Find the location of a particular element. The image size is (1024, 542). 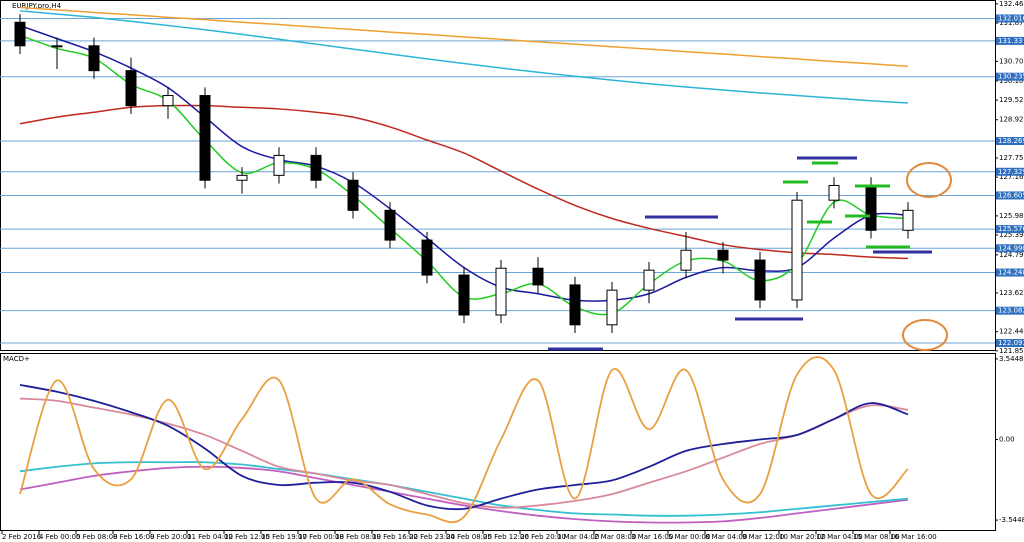

x-tick-label: 3 Mar 16:00 is located at coordinates (652, 537).